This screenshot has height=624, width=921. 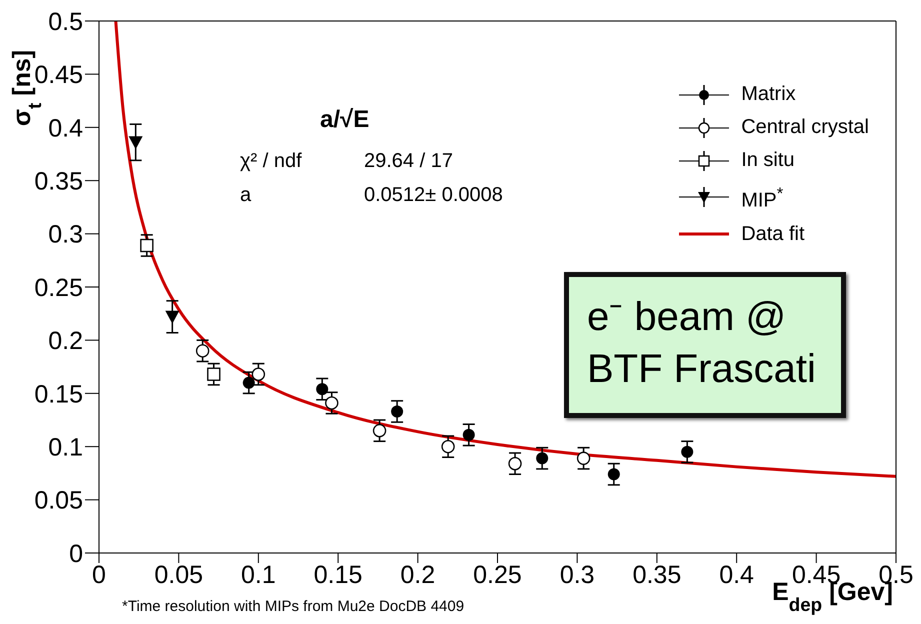 I want to click on x-tick-label: 0.15, so click(x=338, y=574).